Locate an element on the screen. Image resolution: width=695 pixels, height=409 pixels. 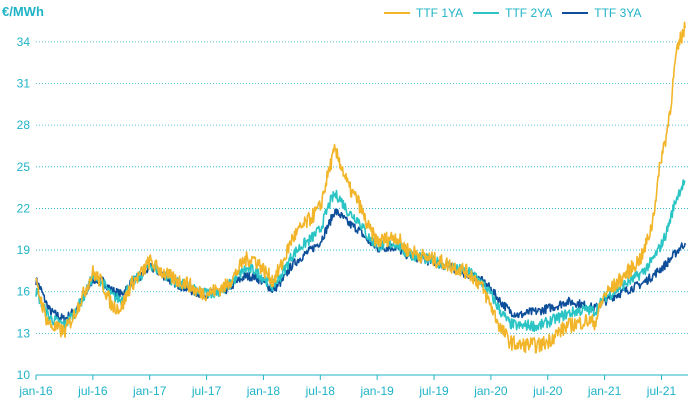
legend-swatch-ttf-3ya is located at coordinates (575, 13).